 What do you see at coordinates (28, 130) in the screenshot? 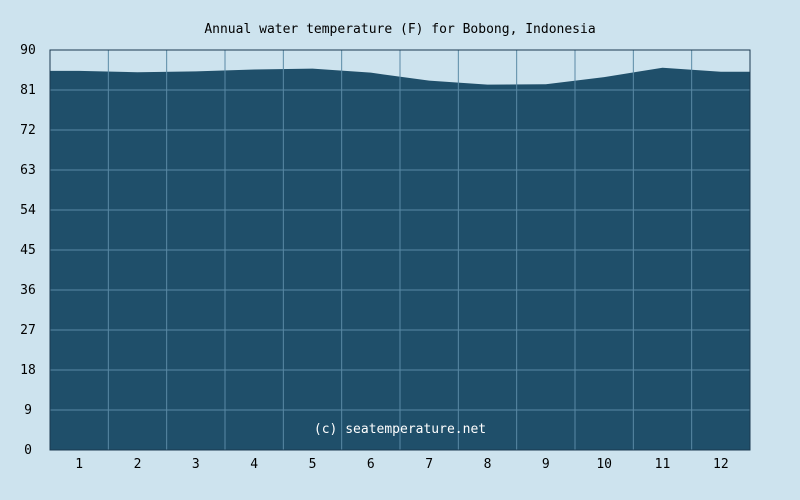
I see `y-tick-label: 72` at bounding box center [28, 130].